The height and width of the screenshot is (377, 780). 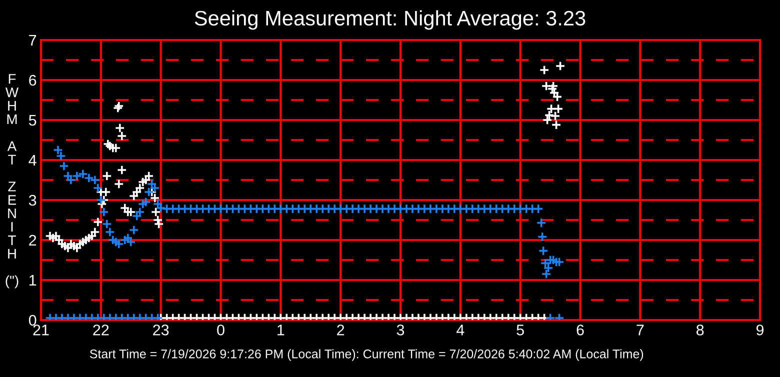 What do you see at coordinates (367, 355) in the screenshot?
I see `text: Start Time = 7/19/2026 9:17:26 PM (Local Time): Current Time = 7/20/2026 5:40:02 AM (Local Time)` at bounding box center [367, 355].